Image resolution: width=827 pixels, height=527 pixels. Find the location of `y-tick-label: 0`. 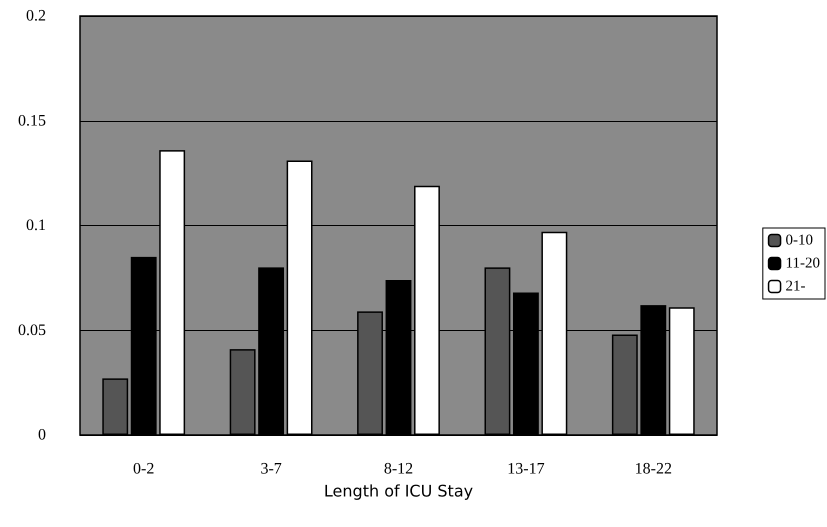

y-tick-label: 0 is located at coordinates (42, 435).